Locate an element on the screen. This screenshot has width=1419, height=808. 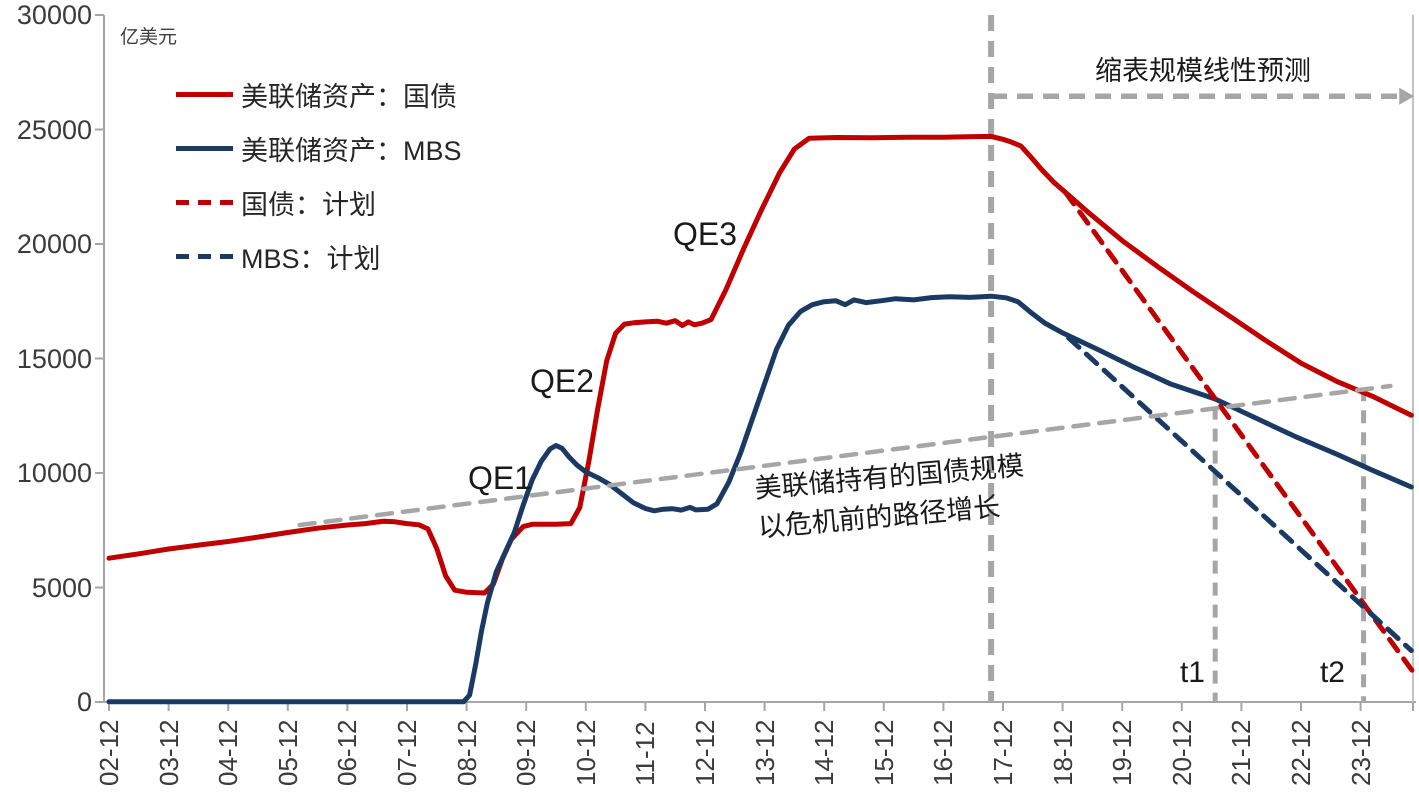
x-axis-tick-label: 02-12 is located at coordinates (109, 753).